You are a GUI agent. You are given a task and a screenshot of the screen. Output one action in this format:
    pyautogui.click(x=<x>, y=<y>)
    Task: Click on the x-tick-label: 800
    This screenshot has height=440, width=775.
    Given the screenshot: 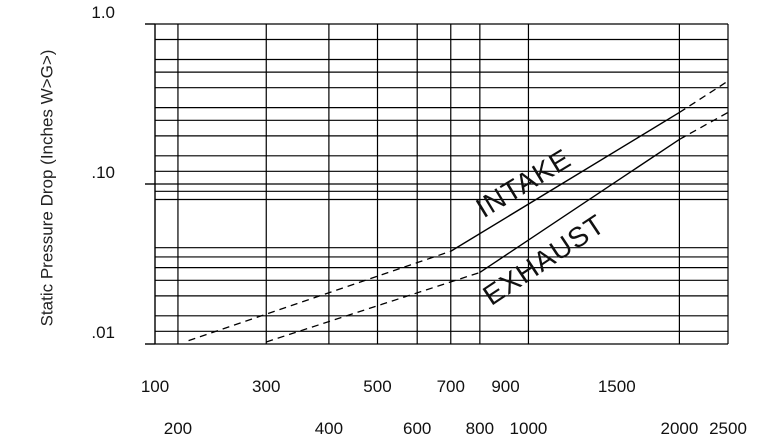 What is the action you would take?
    pyautogui.click(x=480, y=428)
    